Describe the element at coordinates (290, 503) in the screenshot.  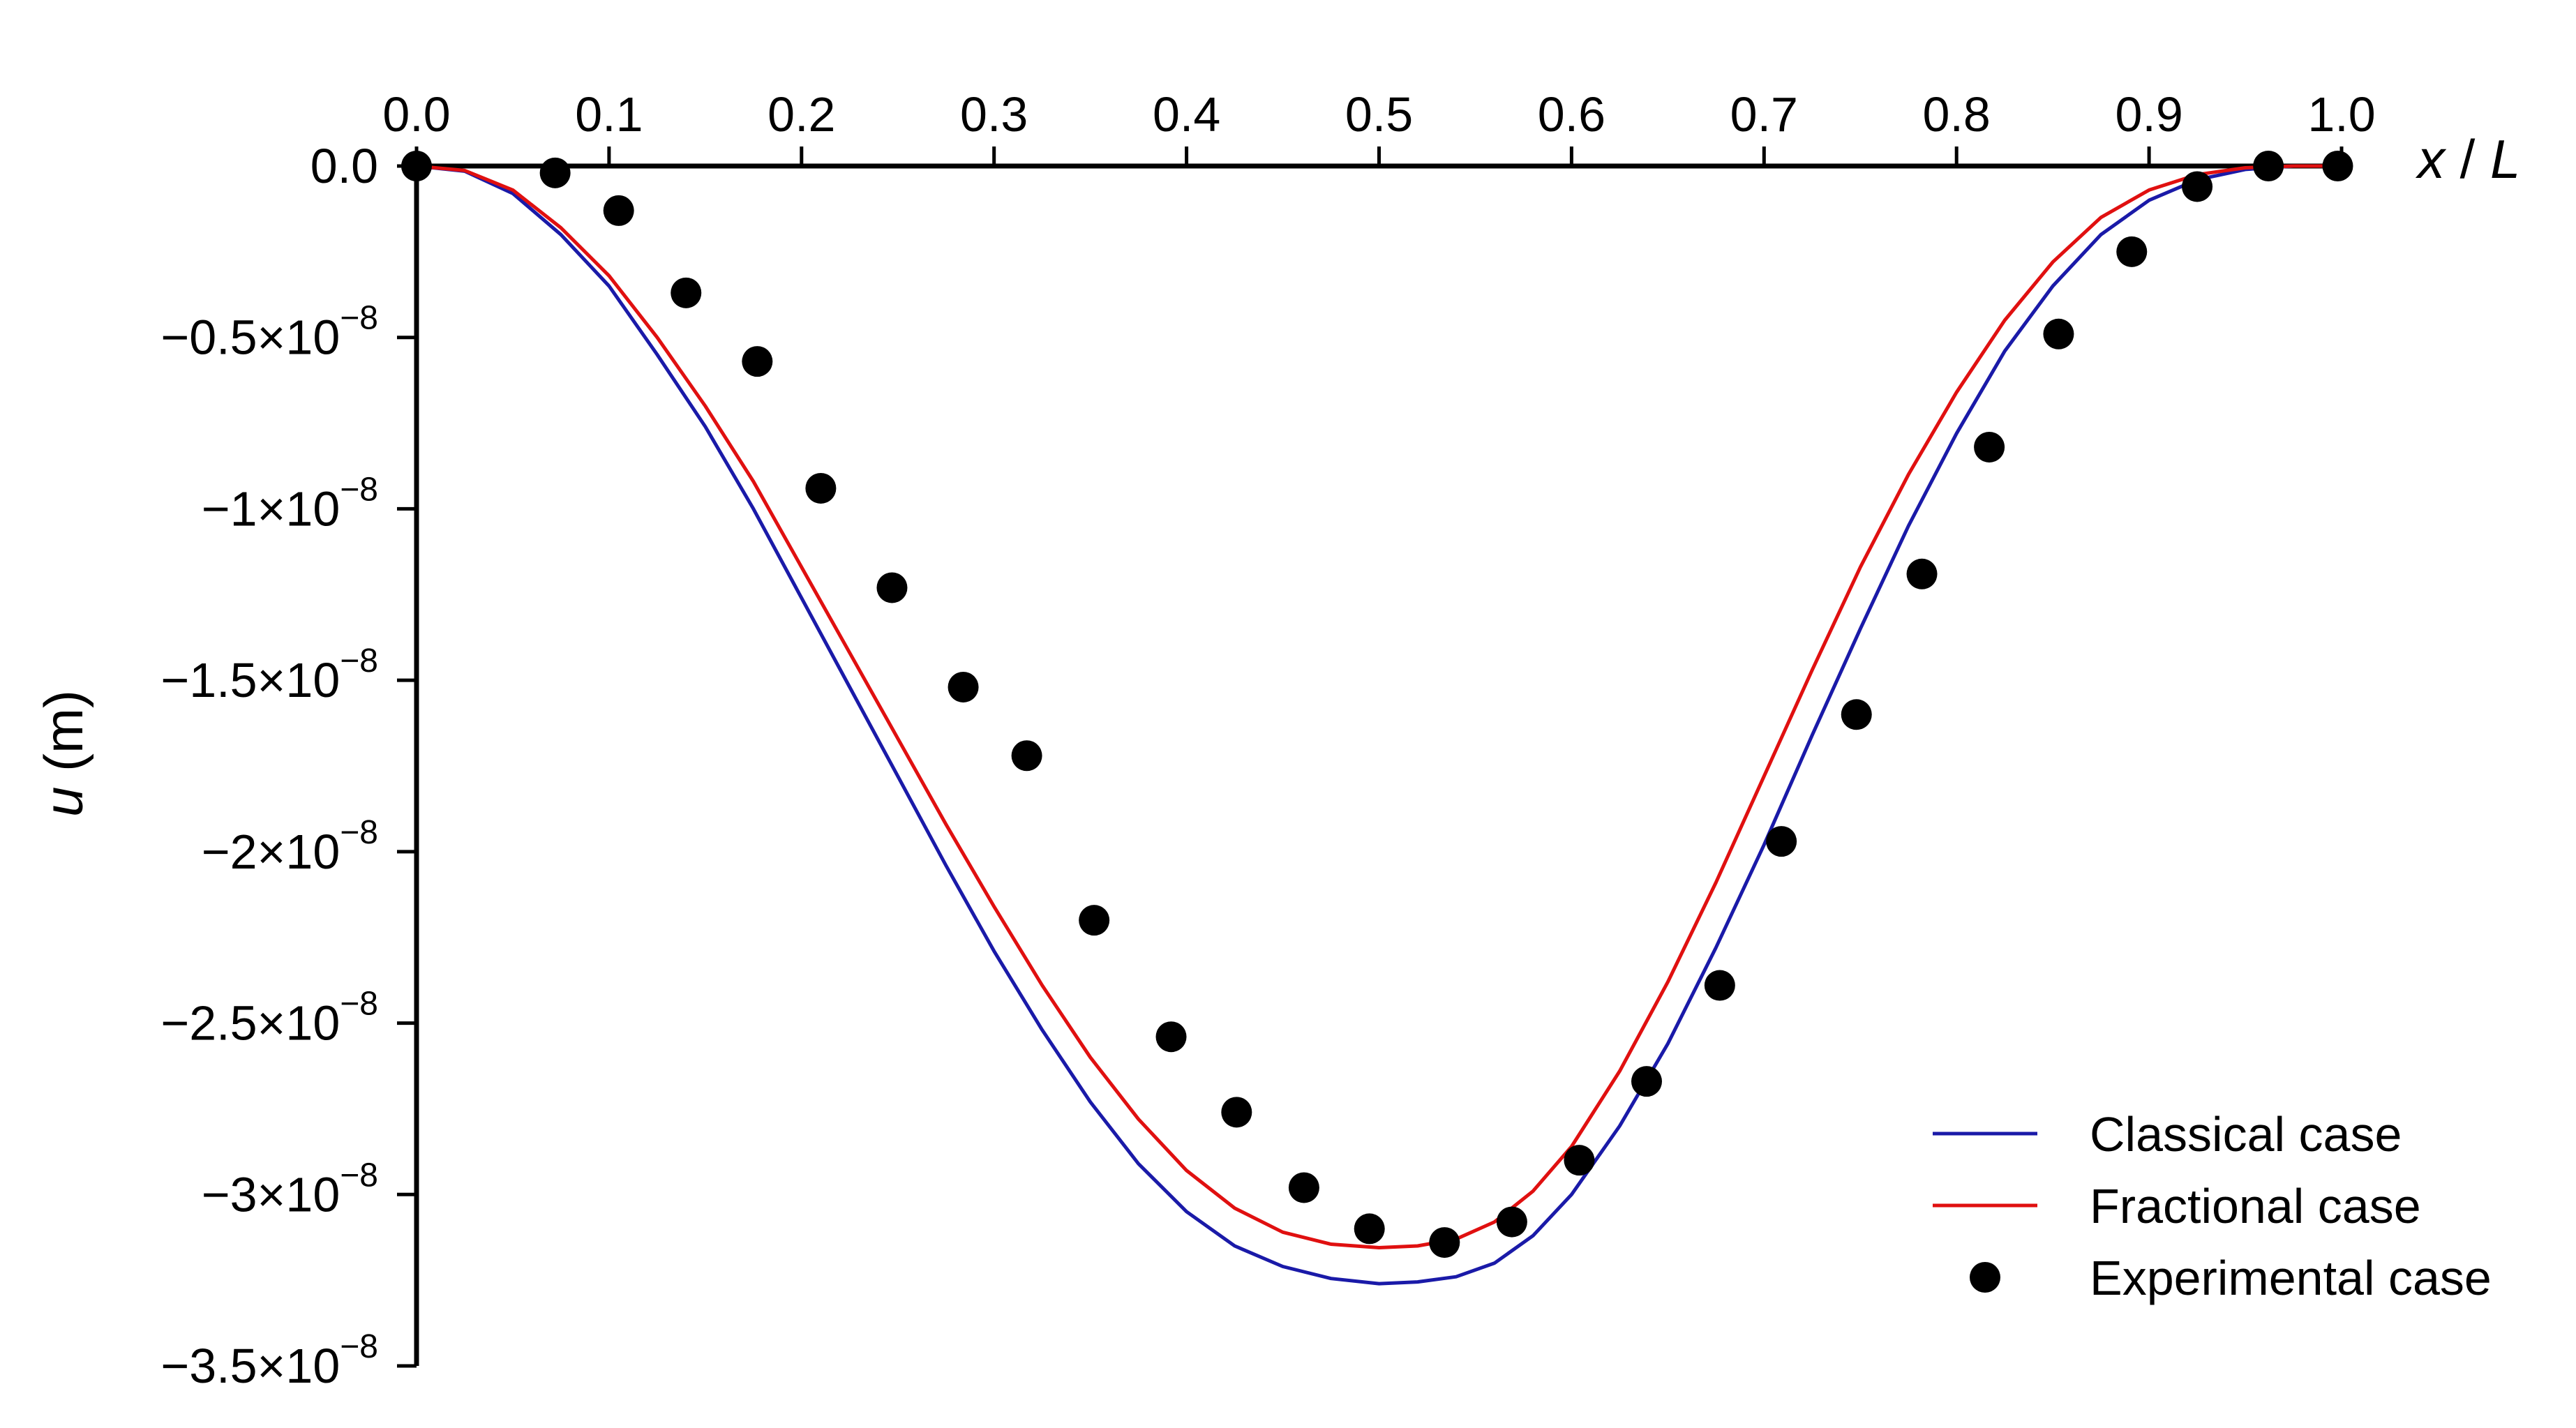
I see `y-tick-label: −1×10⁻⁸` at that location.